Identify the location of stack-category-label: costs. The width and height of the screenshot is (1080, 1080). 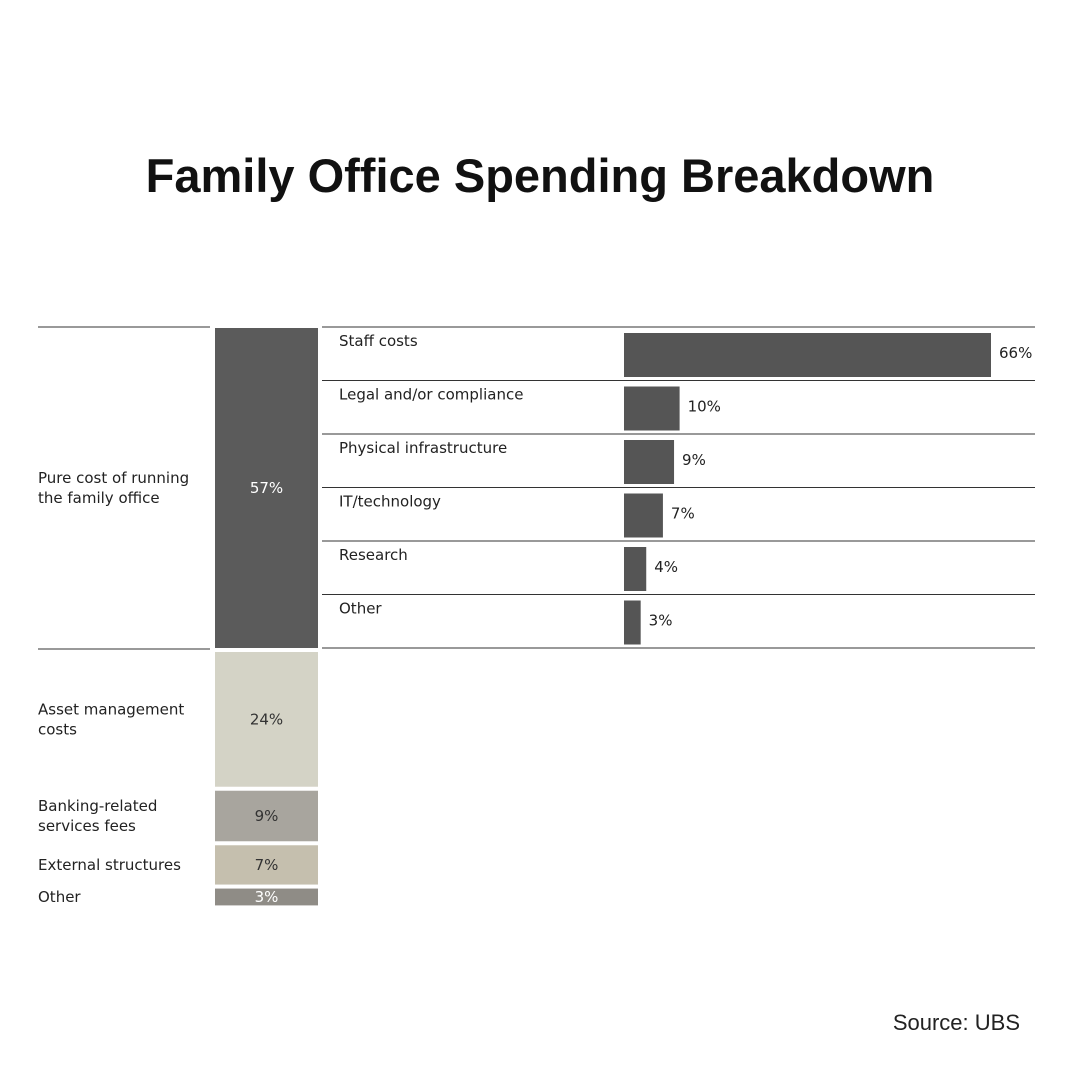
(57, 729).